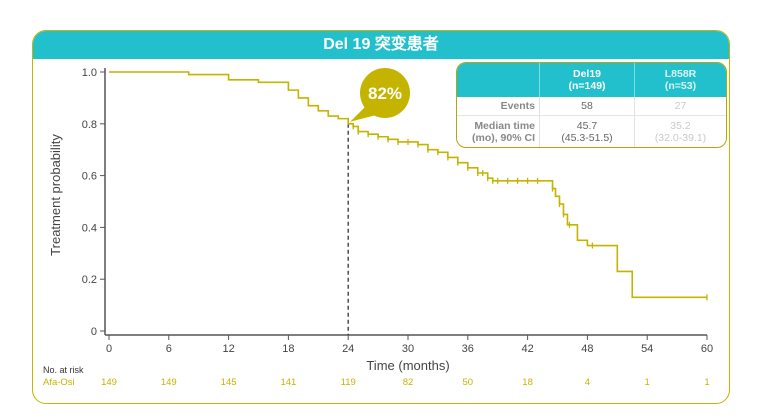 The height and width of the screenshot is (415, 759). Describe the element at coordinates (381, 45) in the screenshot. I see `panel-title: Del 19 突变患者` at that location.